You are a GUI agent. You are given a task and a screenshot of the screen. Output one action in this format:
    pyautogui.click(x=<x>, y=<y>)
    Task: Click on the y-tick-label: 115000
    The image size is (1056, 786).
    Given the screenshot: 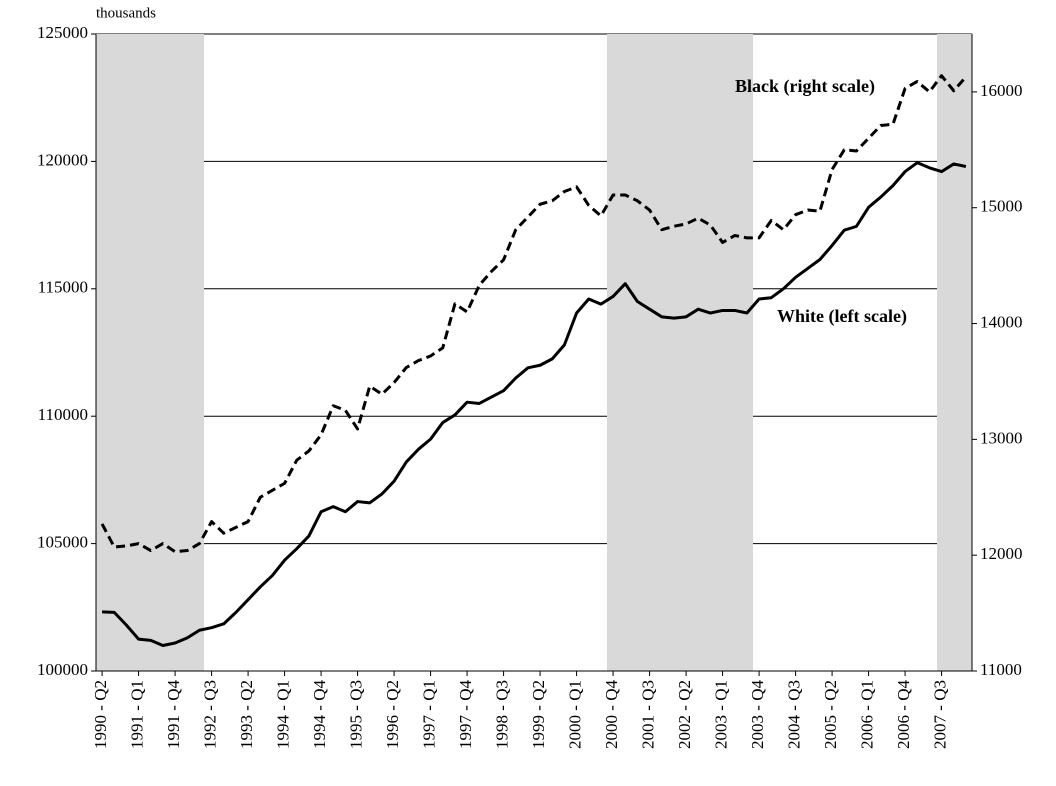 What is the action you would take?
    pyautogui.click(x=63, y=287)
    